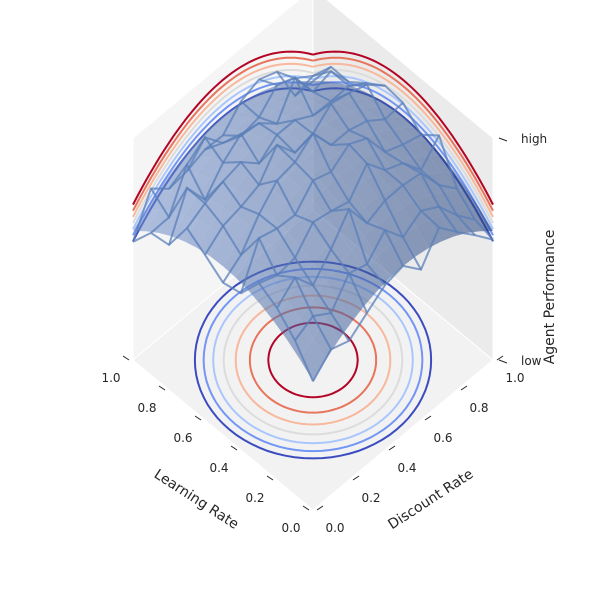  I want to click on z-axis-label: Agent Performance, so click(550, 297).